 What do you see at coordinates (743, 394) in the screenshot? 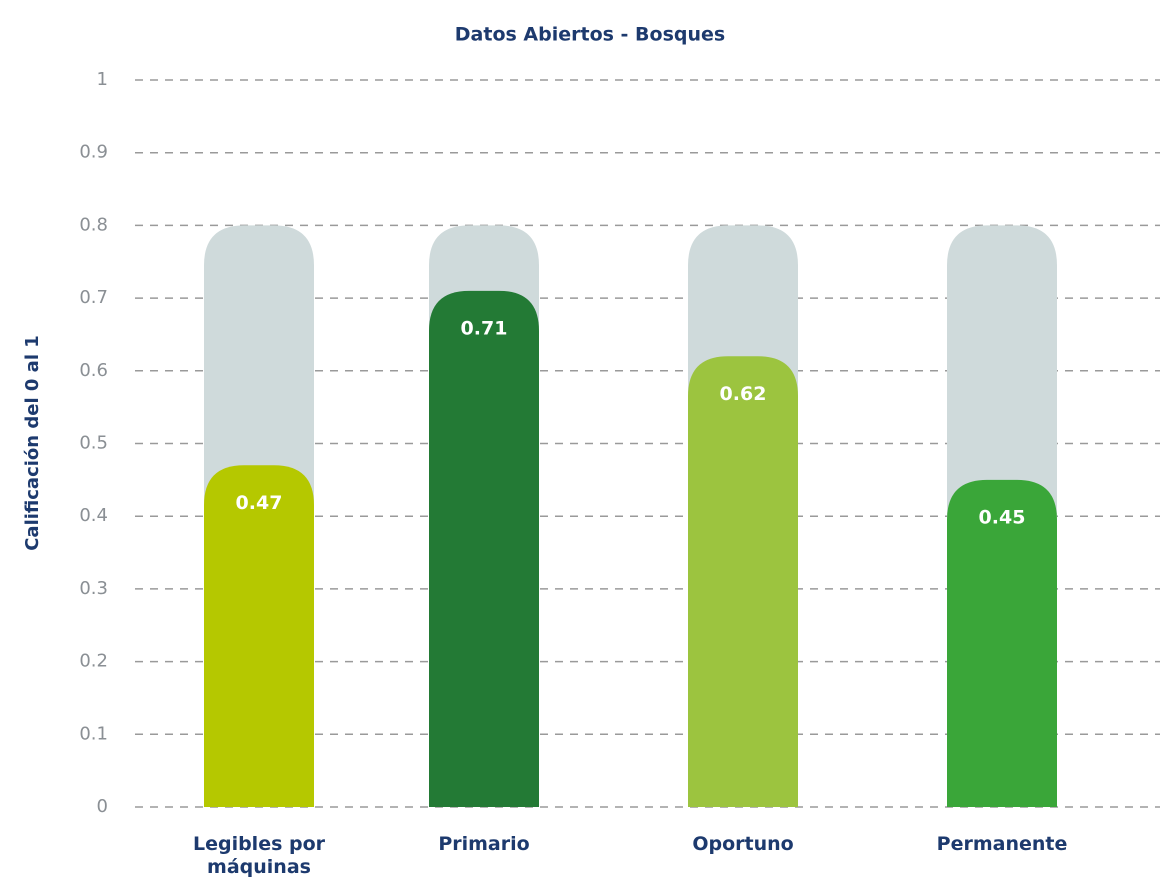
I see `value-label: 0.62` at bounding box center [743, 394].